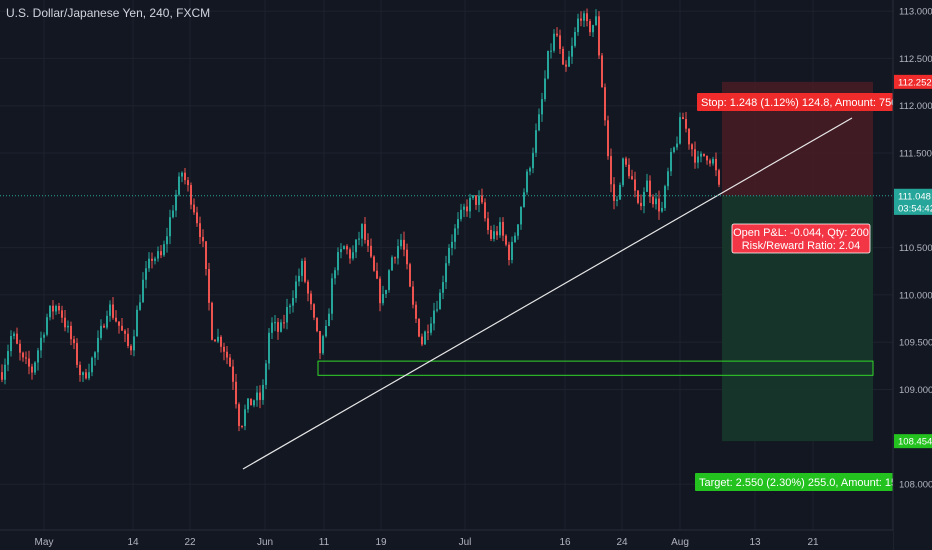  Describe the element at coordinates (595, 368) in the screenshot. I see `support-zone-rectangle` at that location.